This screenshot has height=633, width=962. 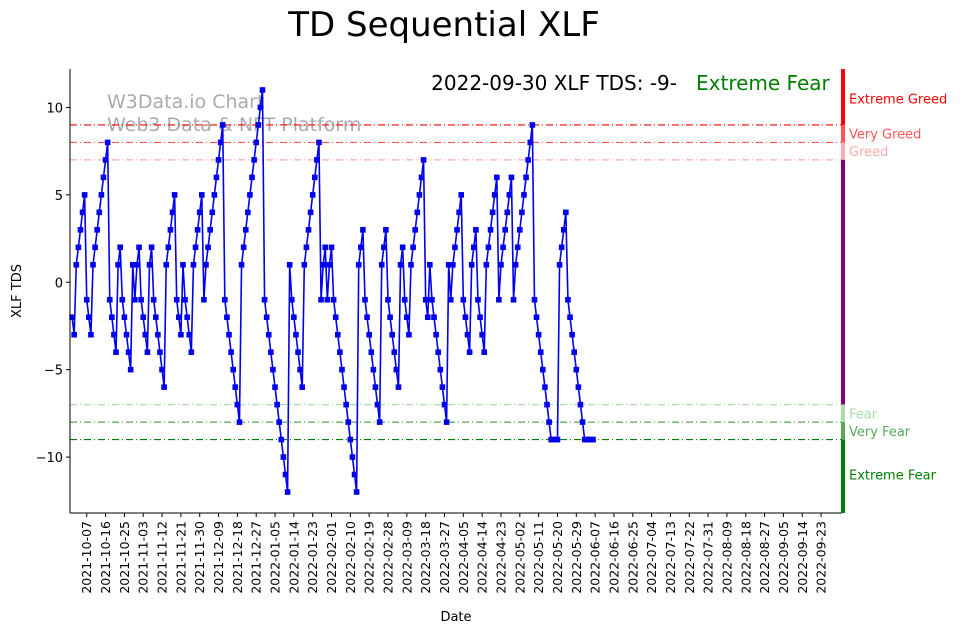 What do you see at coordinates (143, 557) in the screenshot?
I see `x-tick-label: 2021-11-03` at bounding box center [143, 557].